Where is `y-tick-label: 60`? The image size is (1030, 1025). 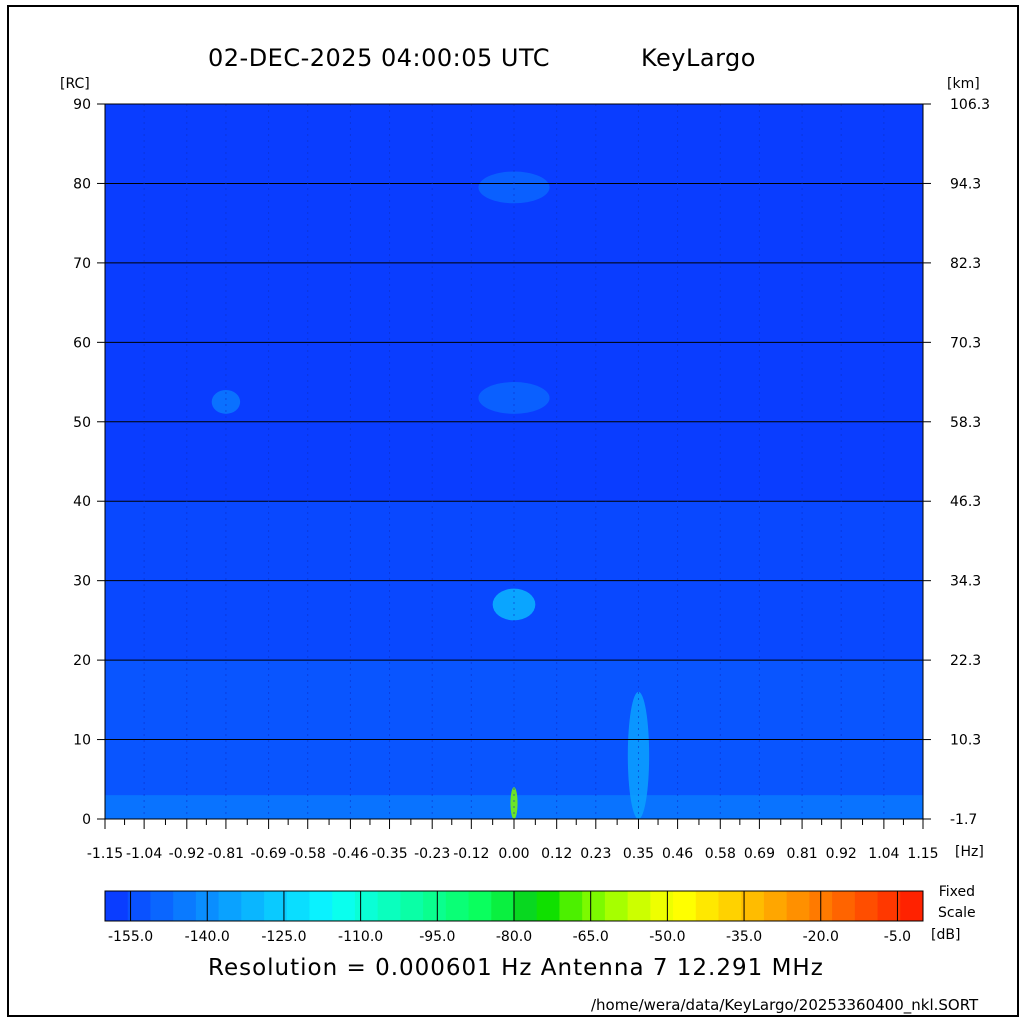 y-tick-label: 60 is located at coordinates (82, 343).